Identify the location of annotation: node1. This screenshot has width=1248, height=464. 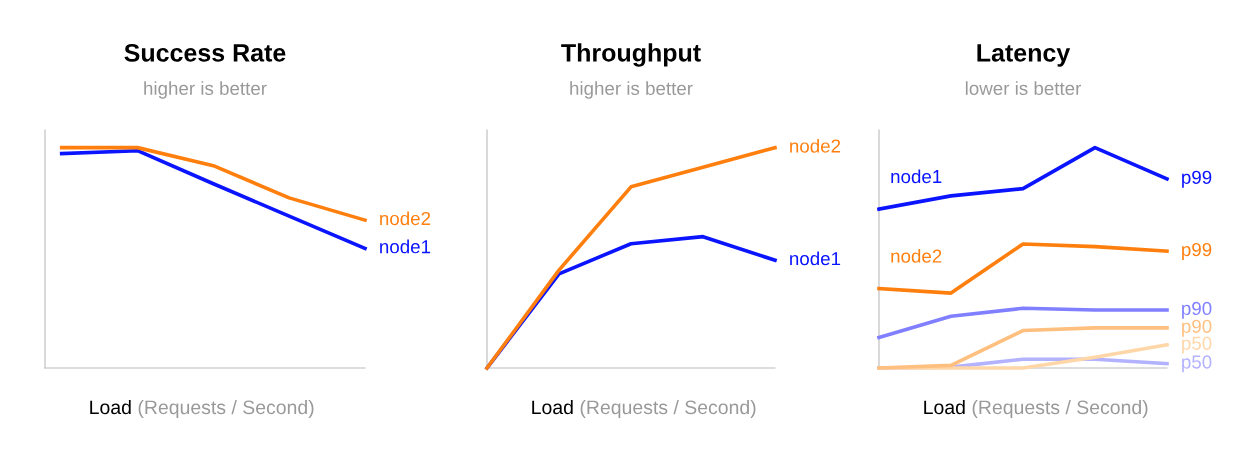
(916, 176).